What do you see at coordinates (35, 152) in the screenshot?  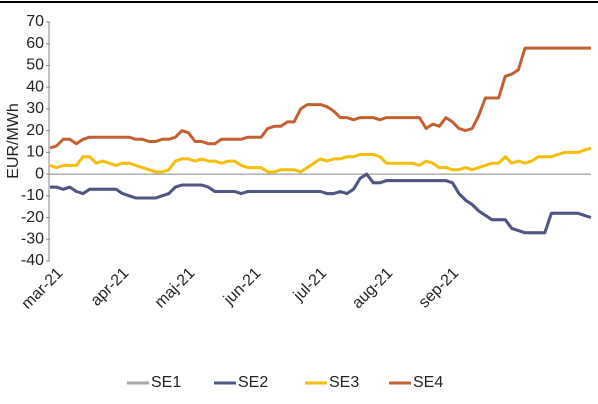 I see `y-tick-label: 10` at bounding box center [35, 152].